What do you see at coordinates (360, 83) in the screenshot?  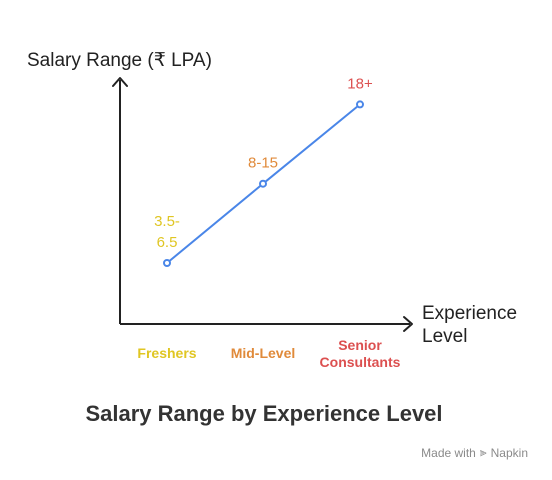 I see `data-label: 18+` at bounding box center [360, 83].